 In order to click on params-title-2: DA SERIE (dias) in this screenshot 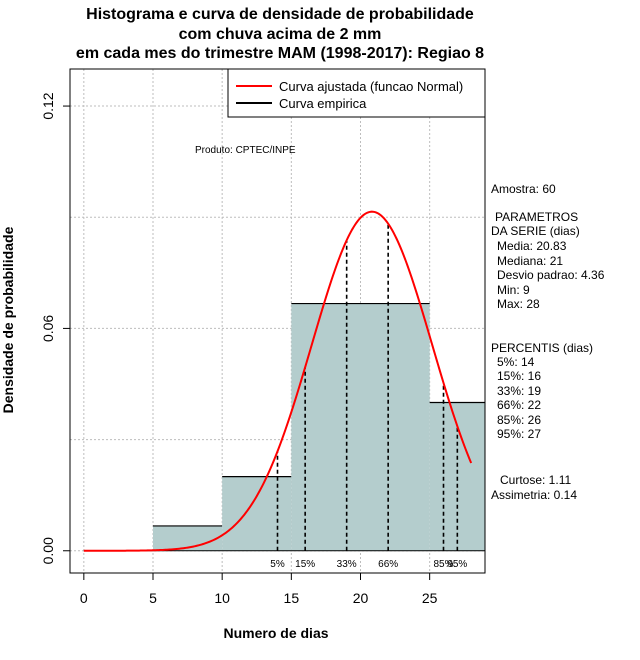, I will do `click(535, 231)`.